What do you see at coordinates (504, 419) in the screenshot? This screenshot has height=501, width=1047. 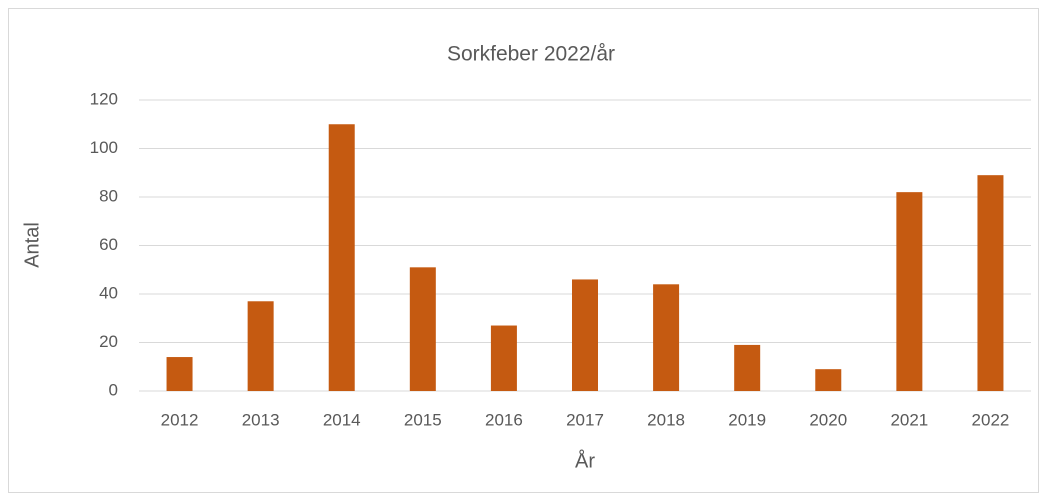 I see `x-tick-label: 2016` at bounding box center [504, 419].